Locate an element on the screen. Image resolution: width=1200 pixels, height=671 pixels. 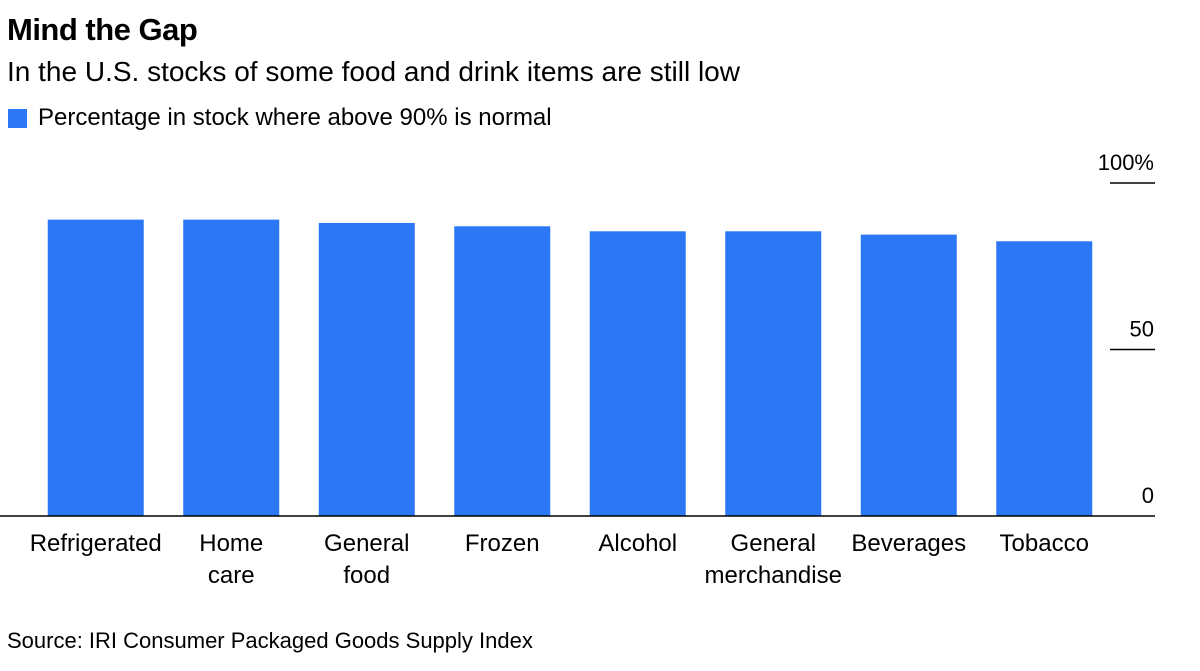
x-tick-label-line: Beverages is located at coordinates (908, 543).